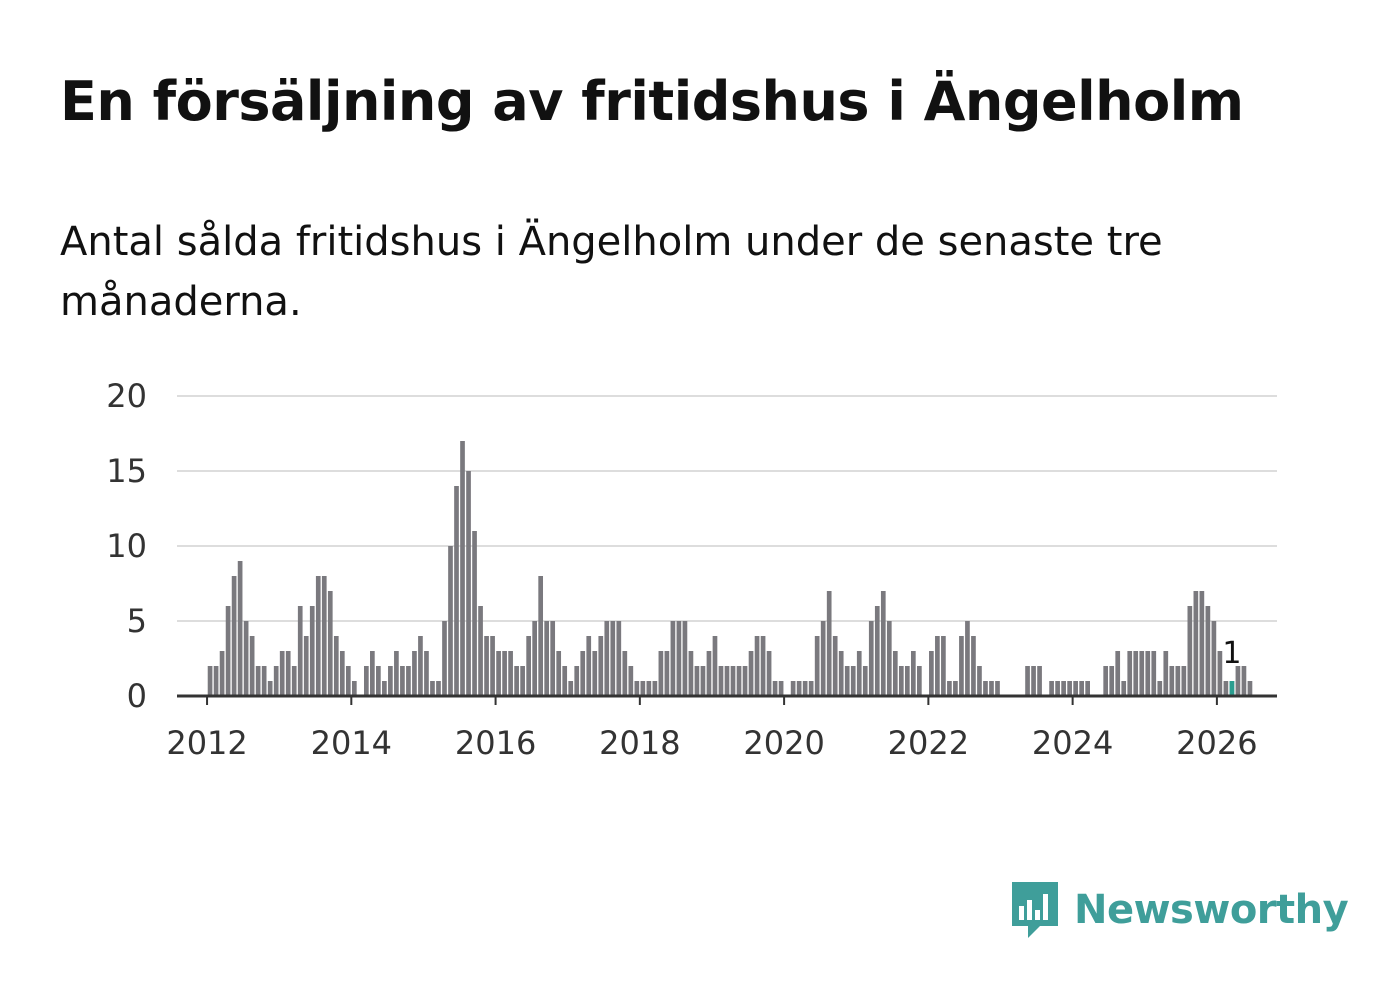 The width and height of the screenshot is (1382, 999). I want to click on y-tick-label: 5, so click(137, 621).